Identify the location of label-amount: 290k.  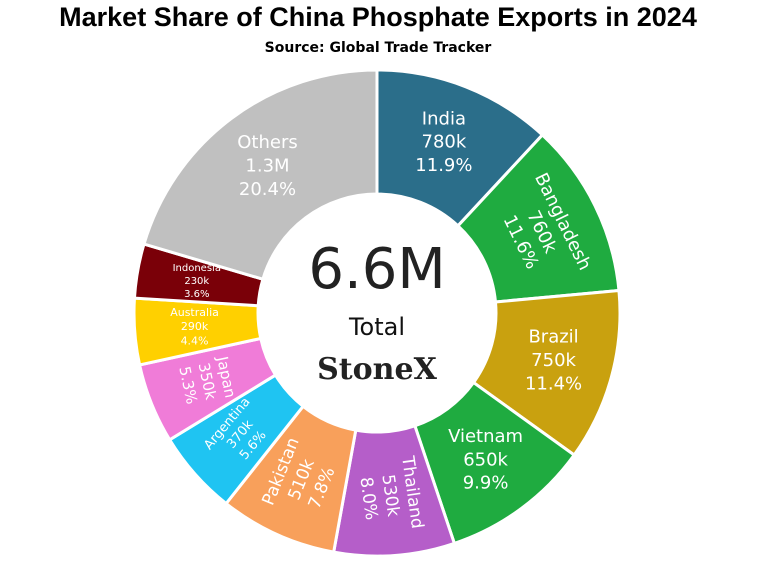
(195, 326).